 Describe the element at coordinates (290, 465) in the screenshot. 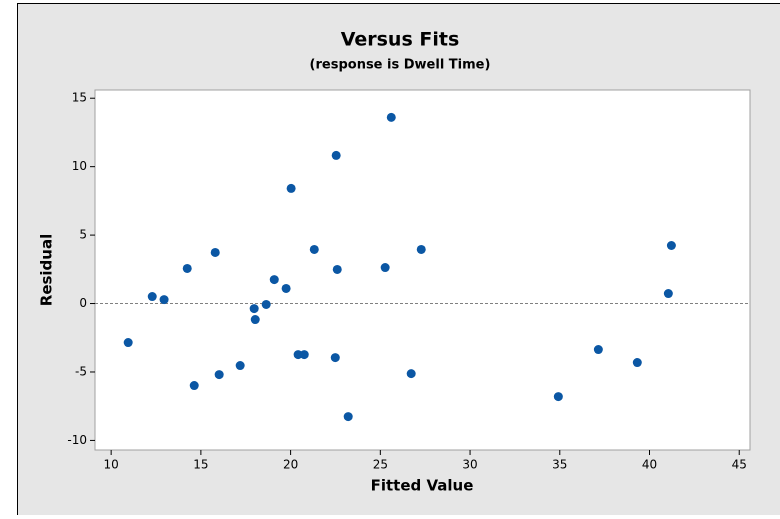

I see `x-tick-label: 20` at that location.